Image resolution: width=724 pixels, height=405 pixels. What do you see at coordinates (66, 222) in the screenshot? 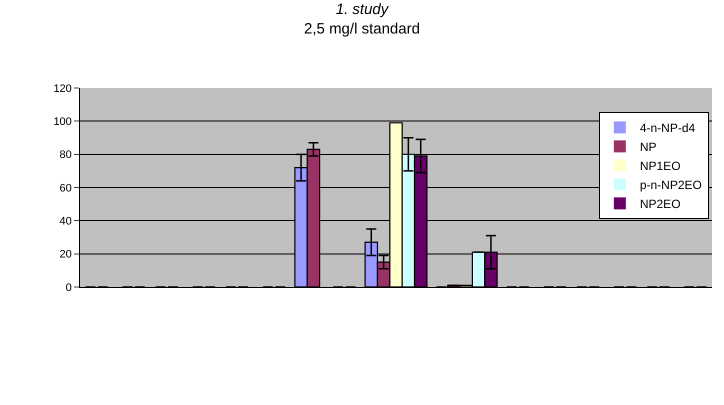
I see `y-tick-label: 40` at bounding box center [66, 222].